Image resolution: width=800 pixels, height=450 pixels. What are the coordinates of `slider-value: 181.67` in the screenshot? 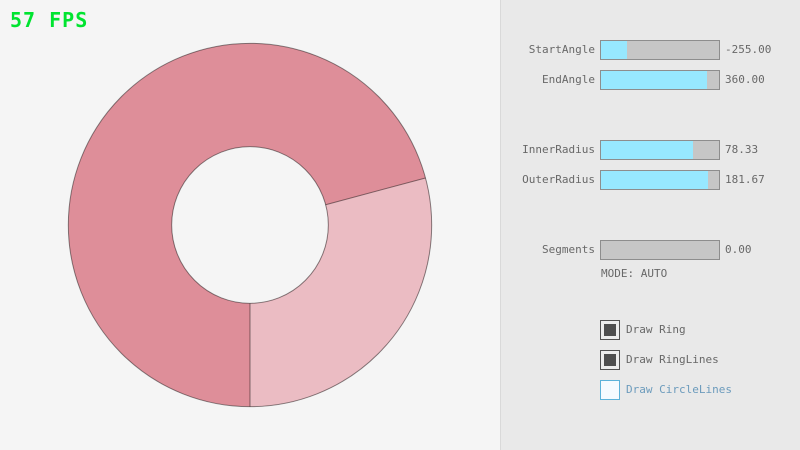 It's located at (745, 179).